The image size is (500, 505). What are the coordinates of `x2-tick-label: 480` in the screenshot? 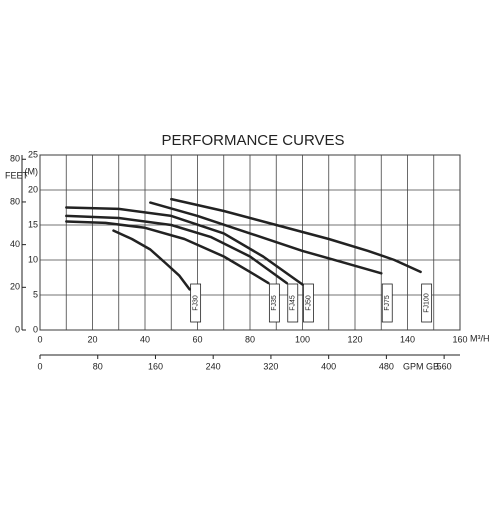 It's located at (386, 366).